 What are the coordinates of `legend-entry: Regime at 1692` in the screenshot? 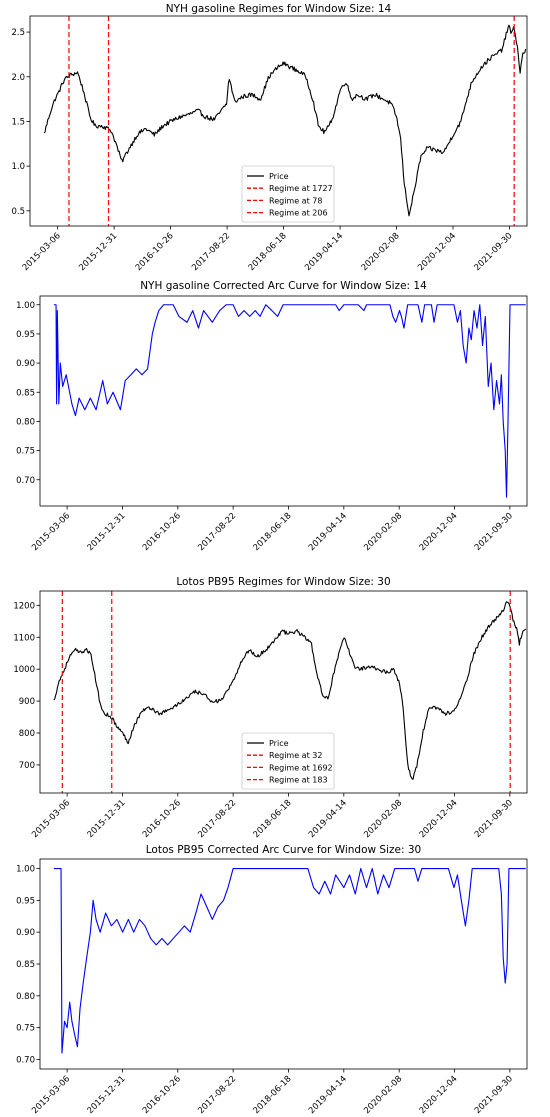 It's located at (301, 767).